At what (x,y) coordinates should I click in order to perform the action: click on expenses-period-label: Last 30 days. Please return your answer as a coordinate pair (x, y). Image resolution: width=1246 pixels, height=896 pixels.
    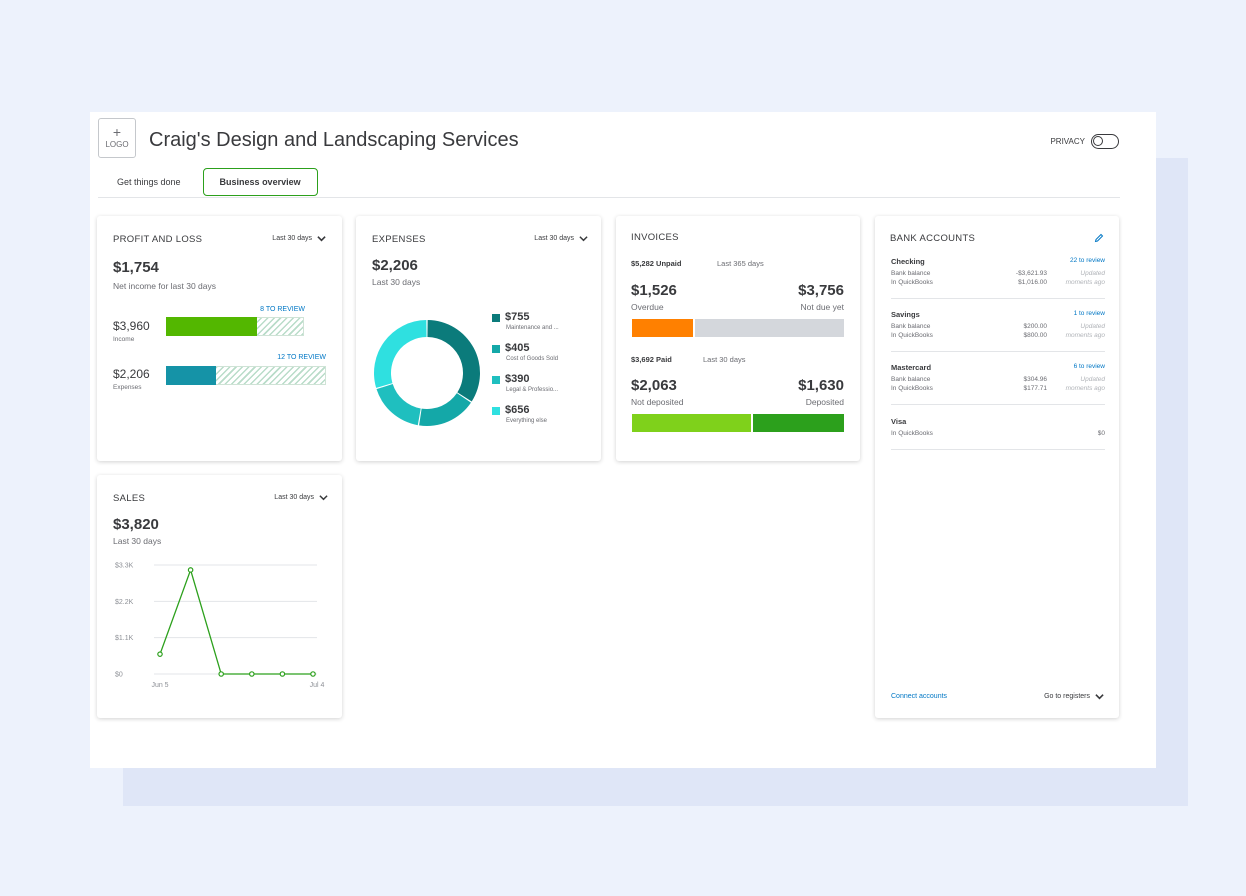
    Looking at the image, I should click on (396, 282).